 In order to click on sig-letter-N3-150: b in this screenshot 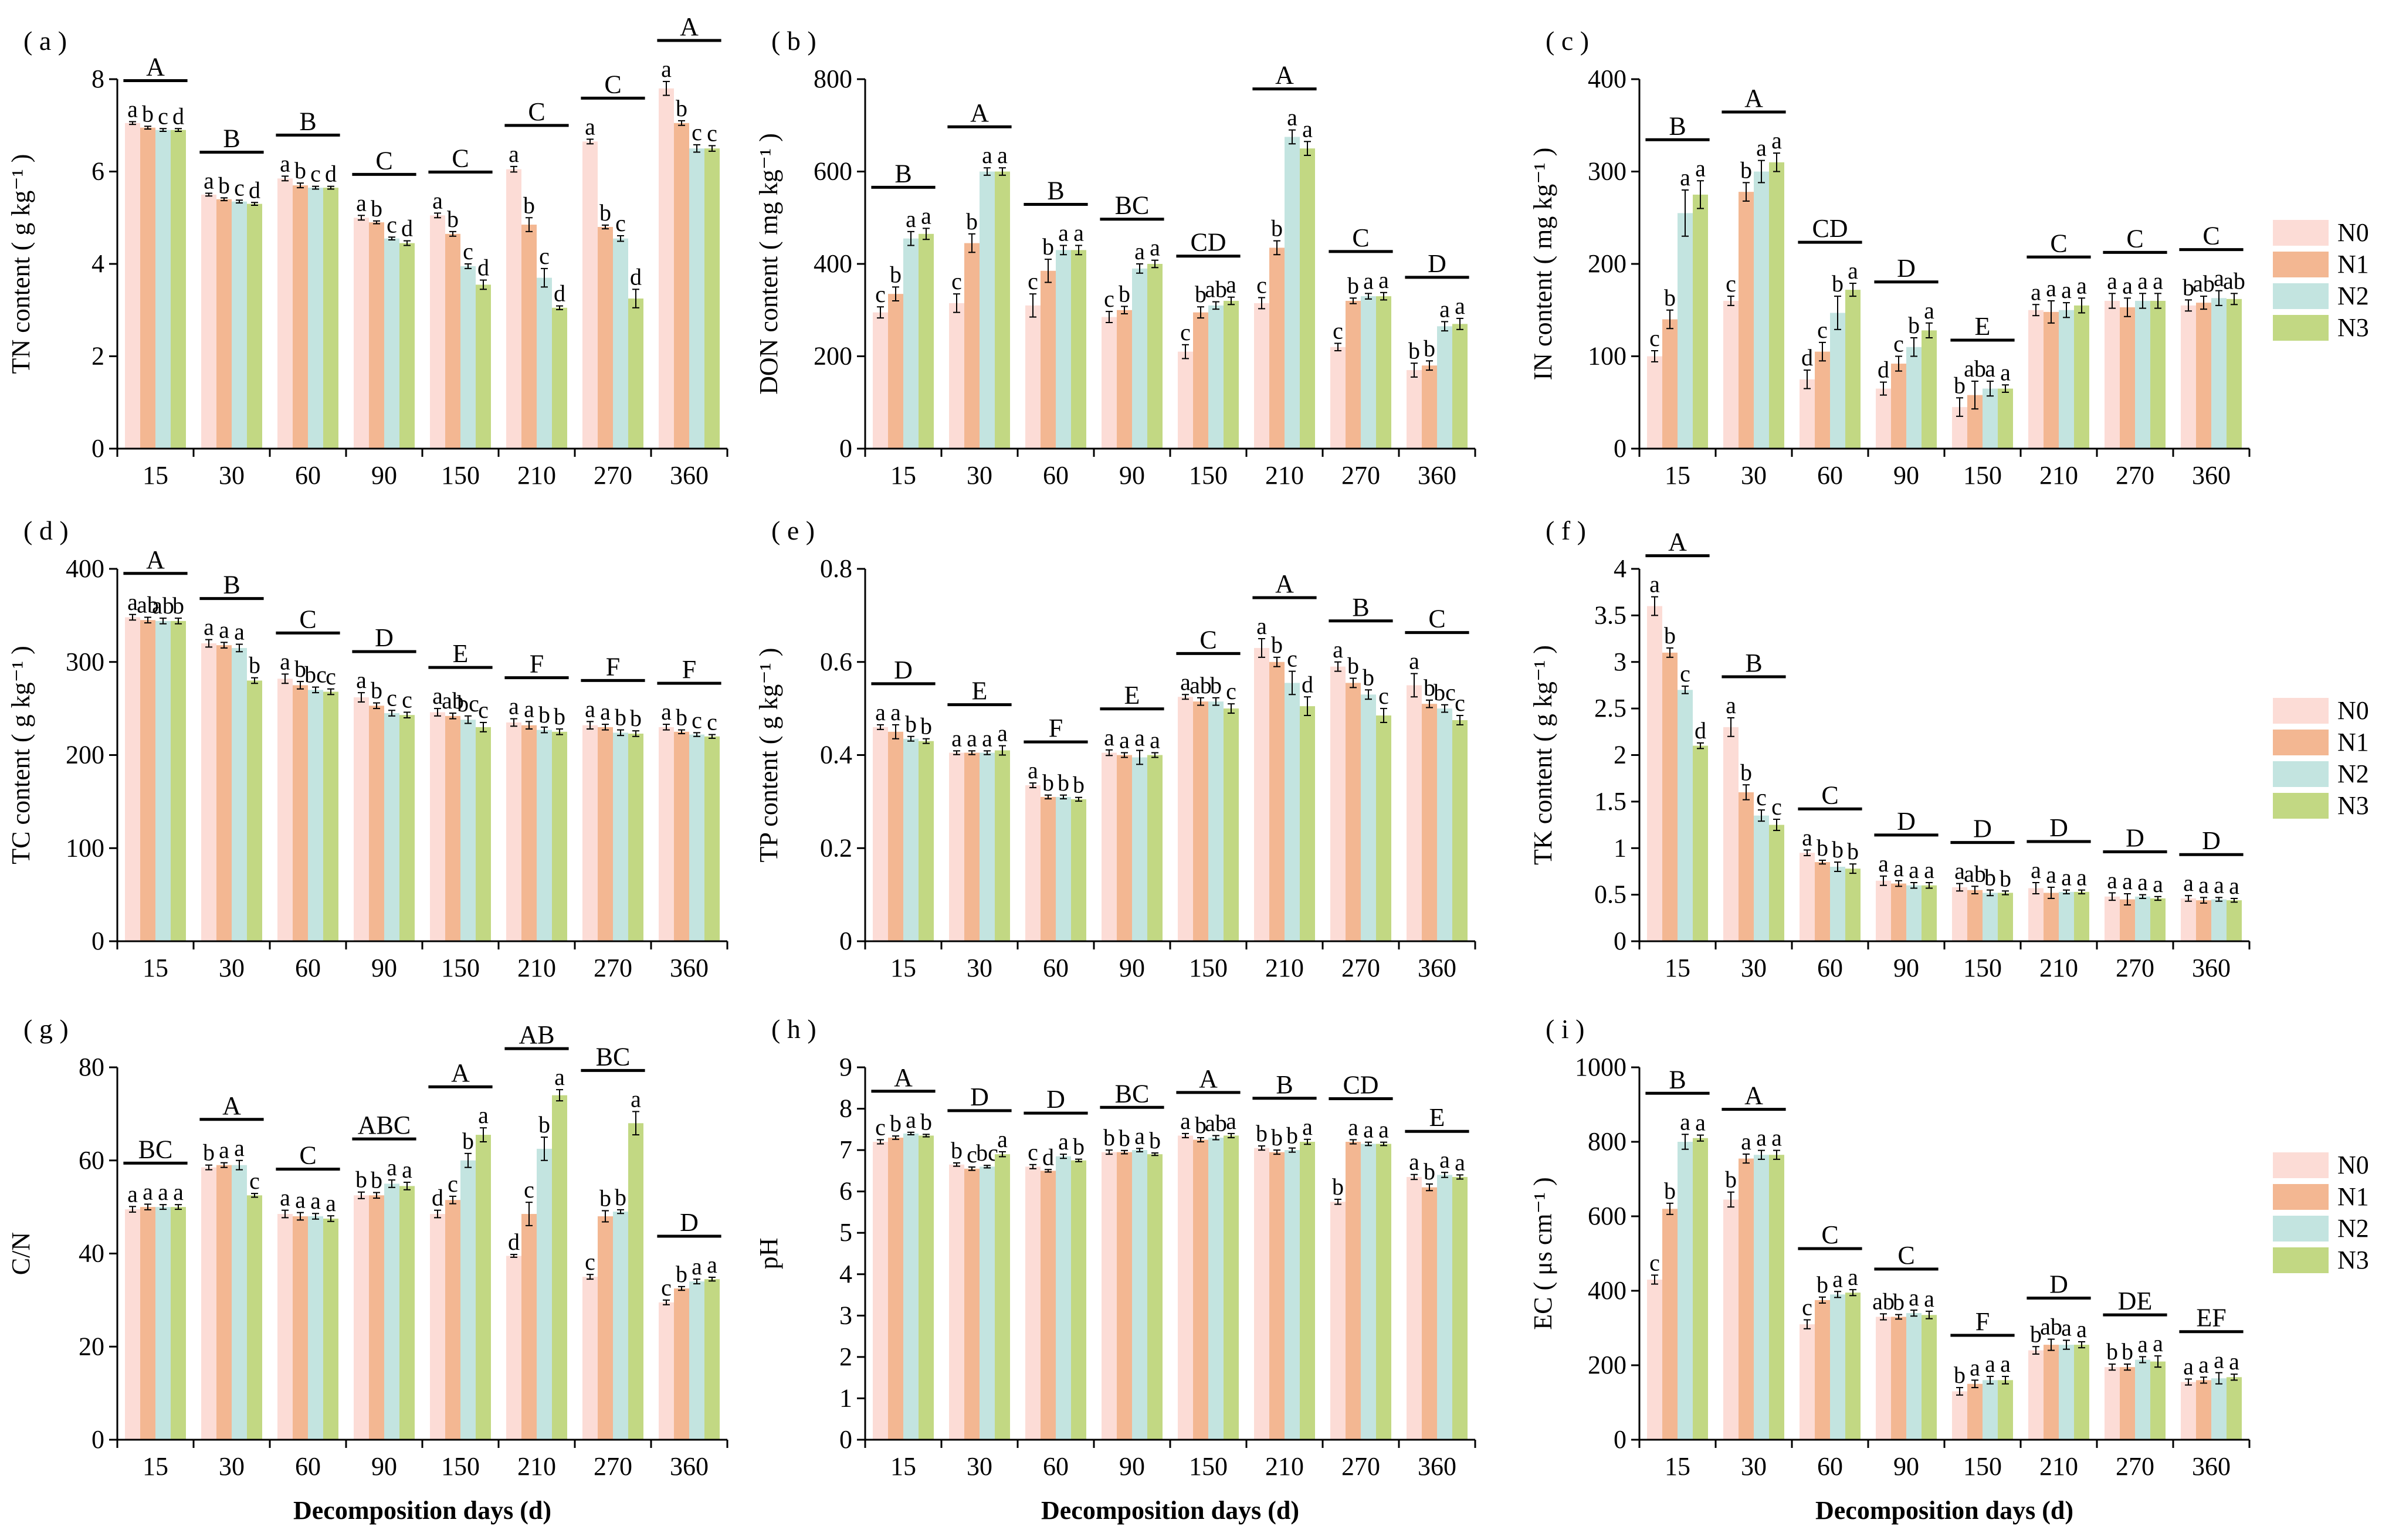, I will do `click(2005, 878)`.